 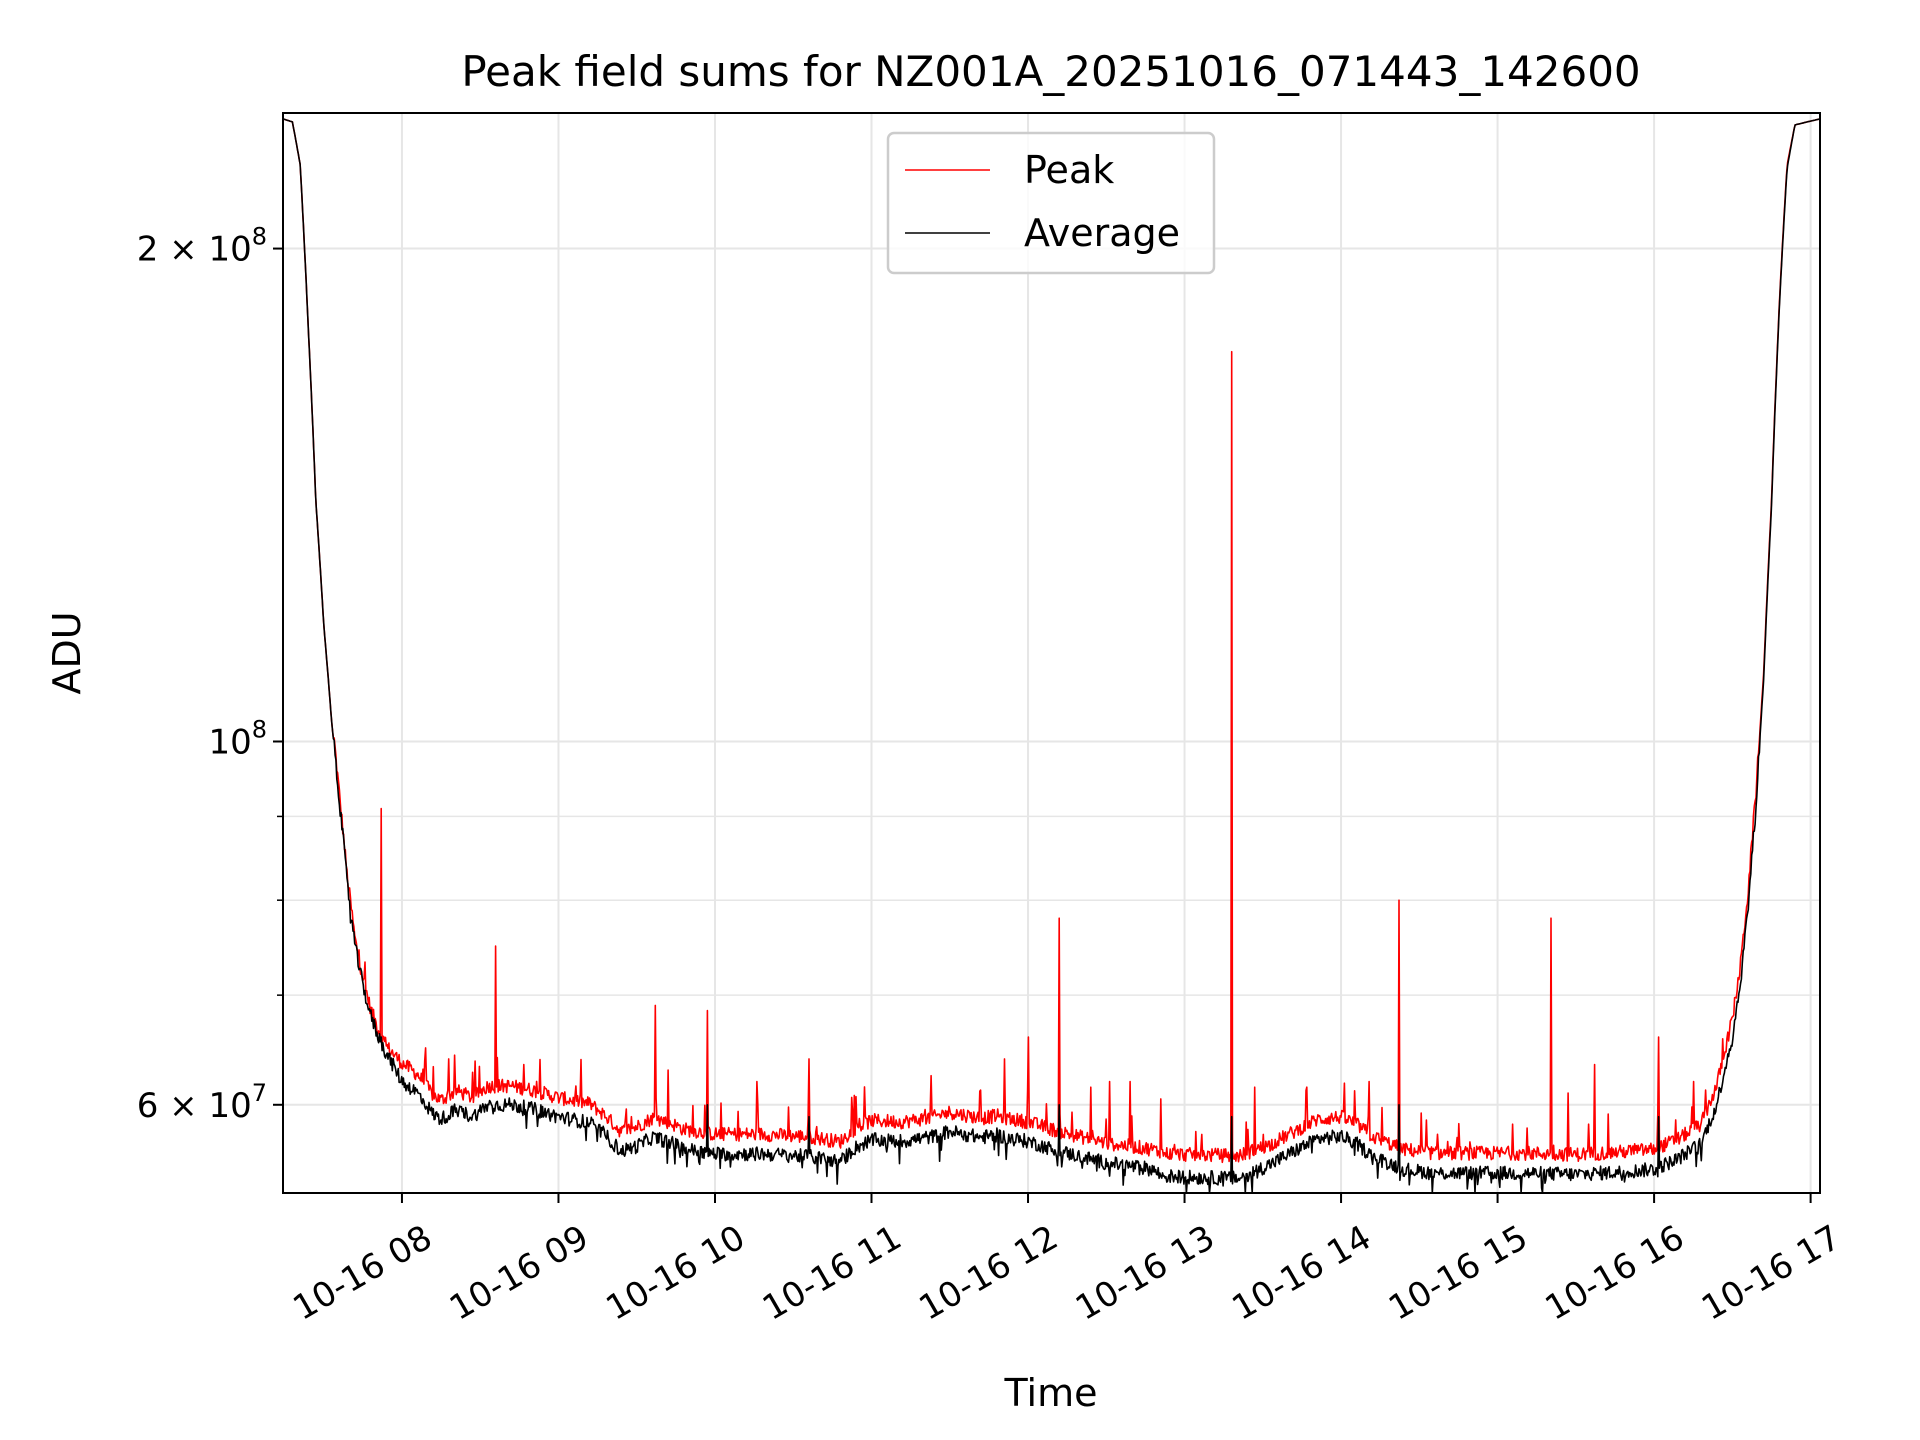 What do you see at coordinates (202, 1102) in the screenshot?
I see `y-tick-label-0: 6 × 107` at bounding box center [202, 1102].